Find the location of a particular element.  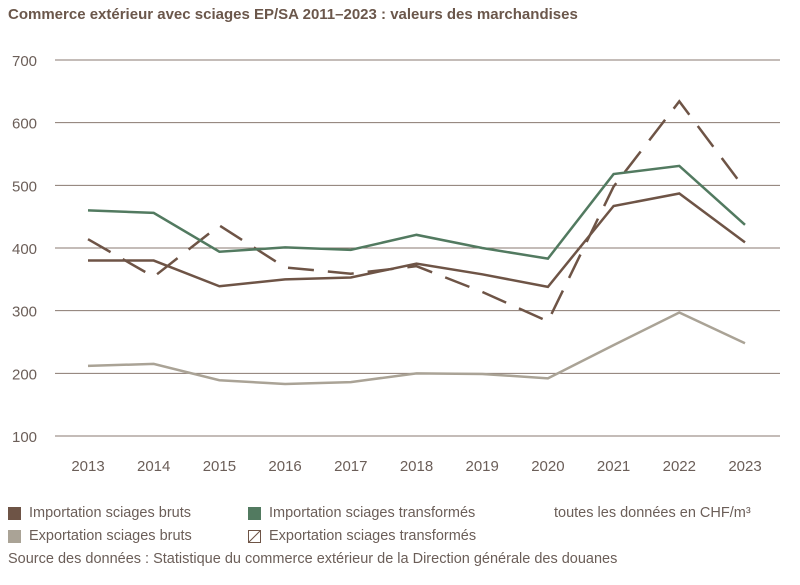

legend-item-export-transformes: Exportation sciages transformés is located at coordinates (362, 536).